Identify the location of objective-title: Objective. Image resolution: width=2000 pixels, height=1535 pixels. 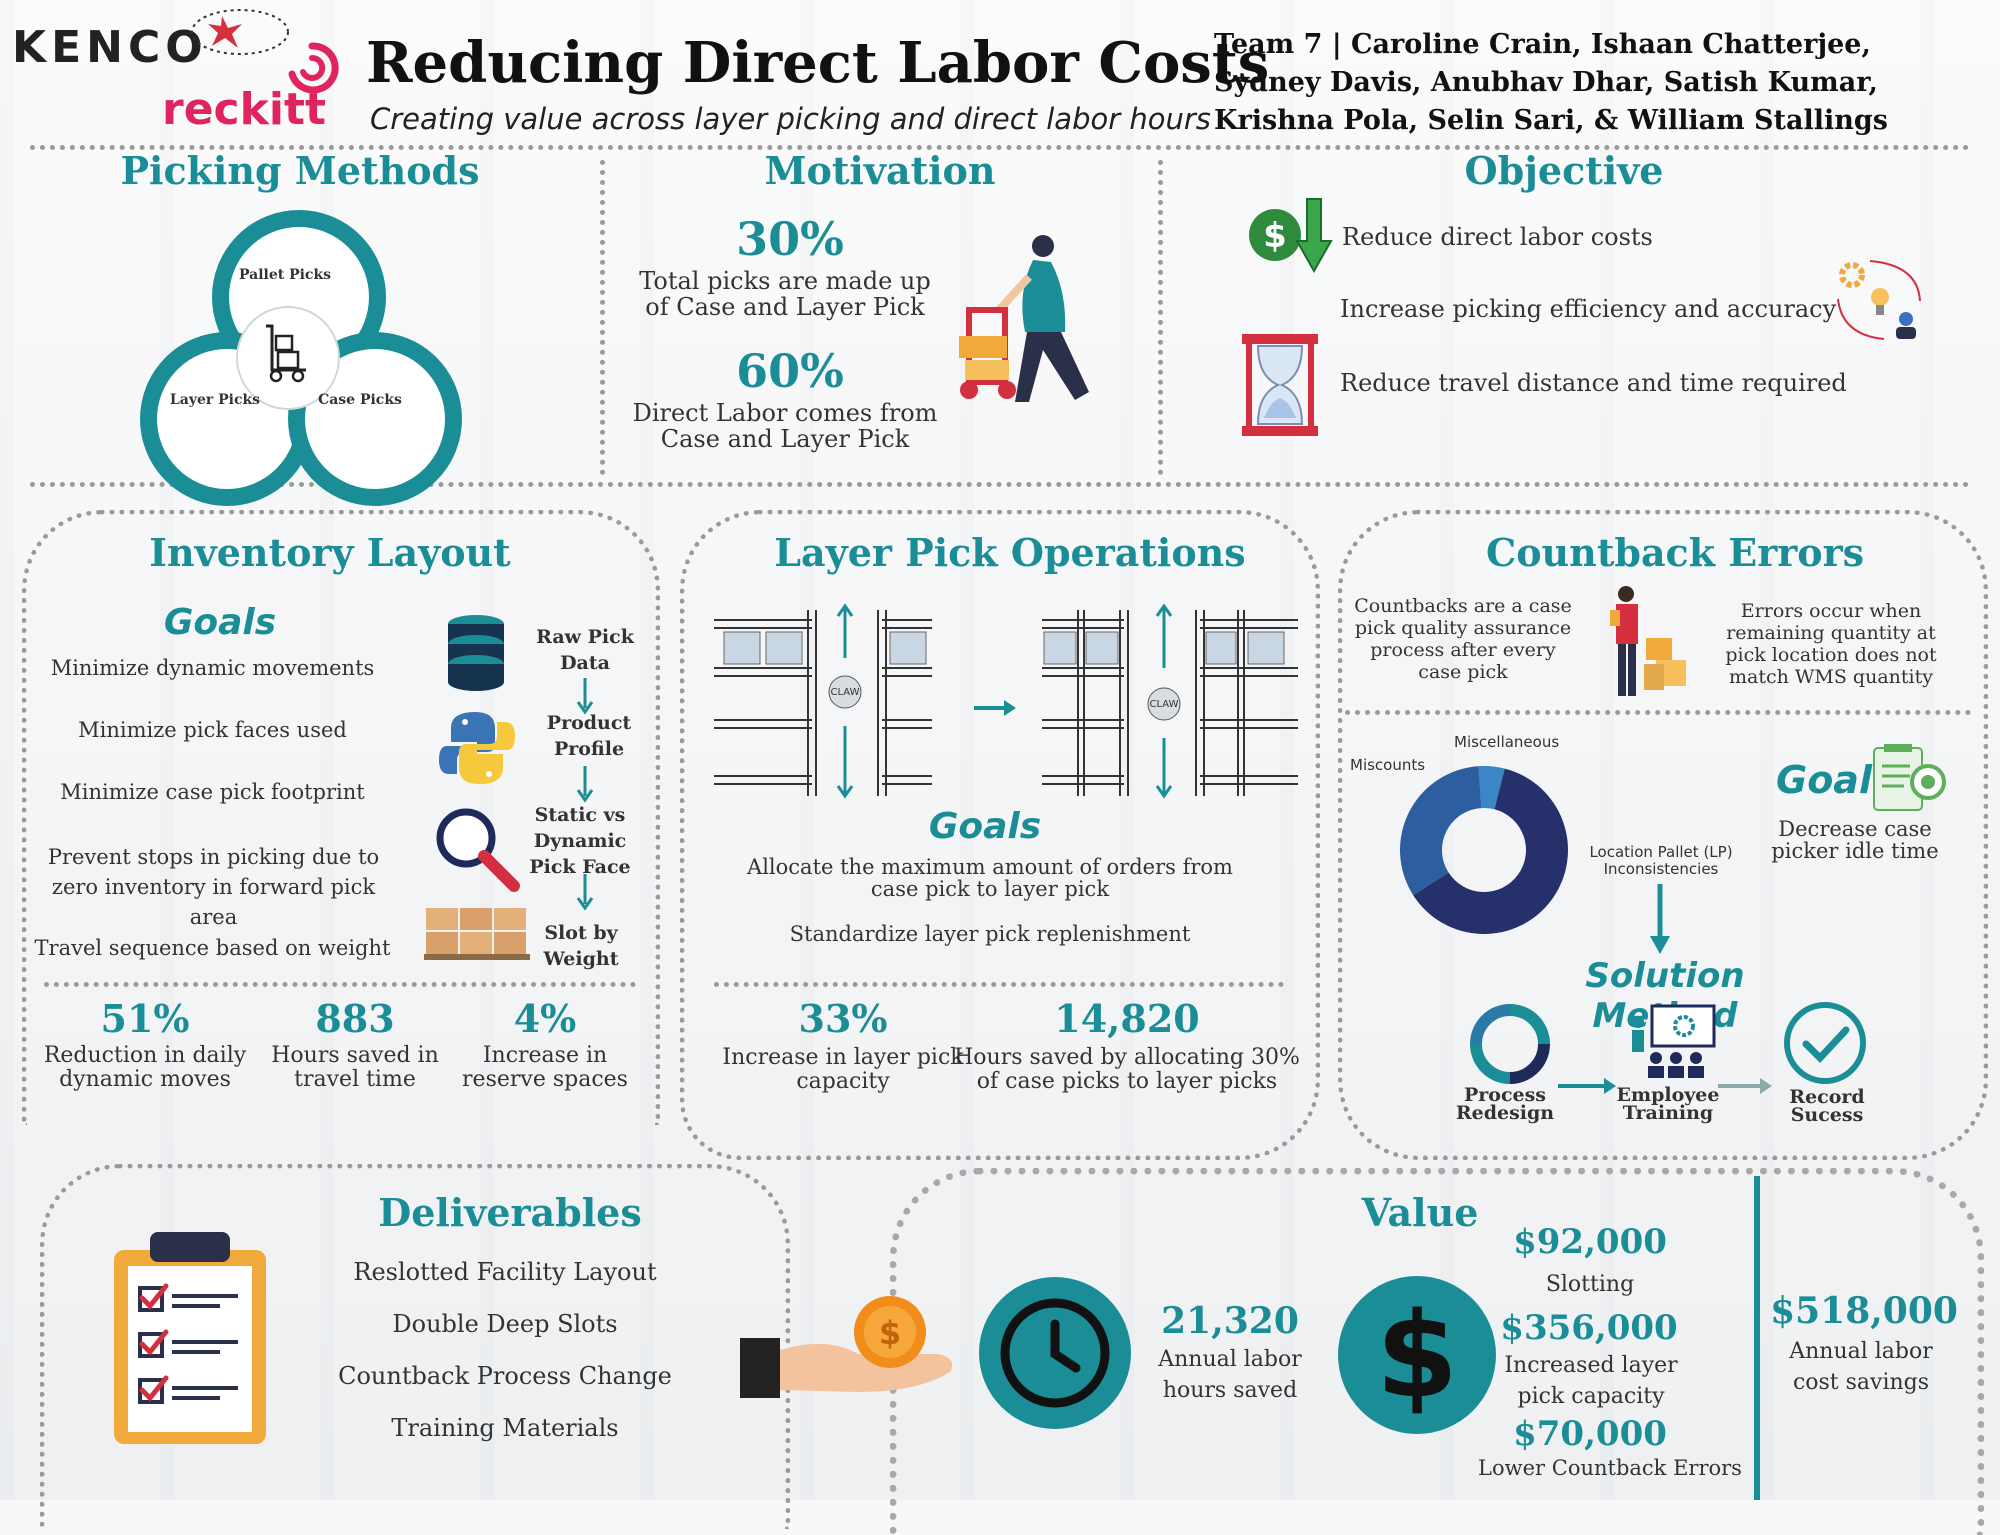
(1564, 170).